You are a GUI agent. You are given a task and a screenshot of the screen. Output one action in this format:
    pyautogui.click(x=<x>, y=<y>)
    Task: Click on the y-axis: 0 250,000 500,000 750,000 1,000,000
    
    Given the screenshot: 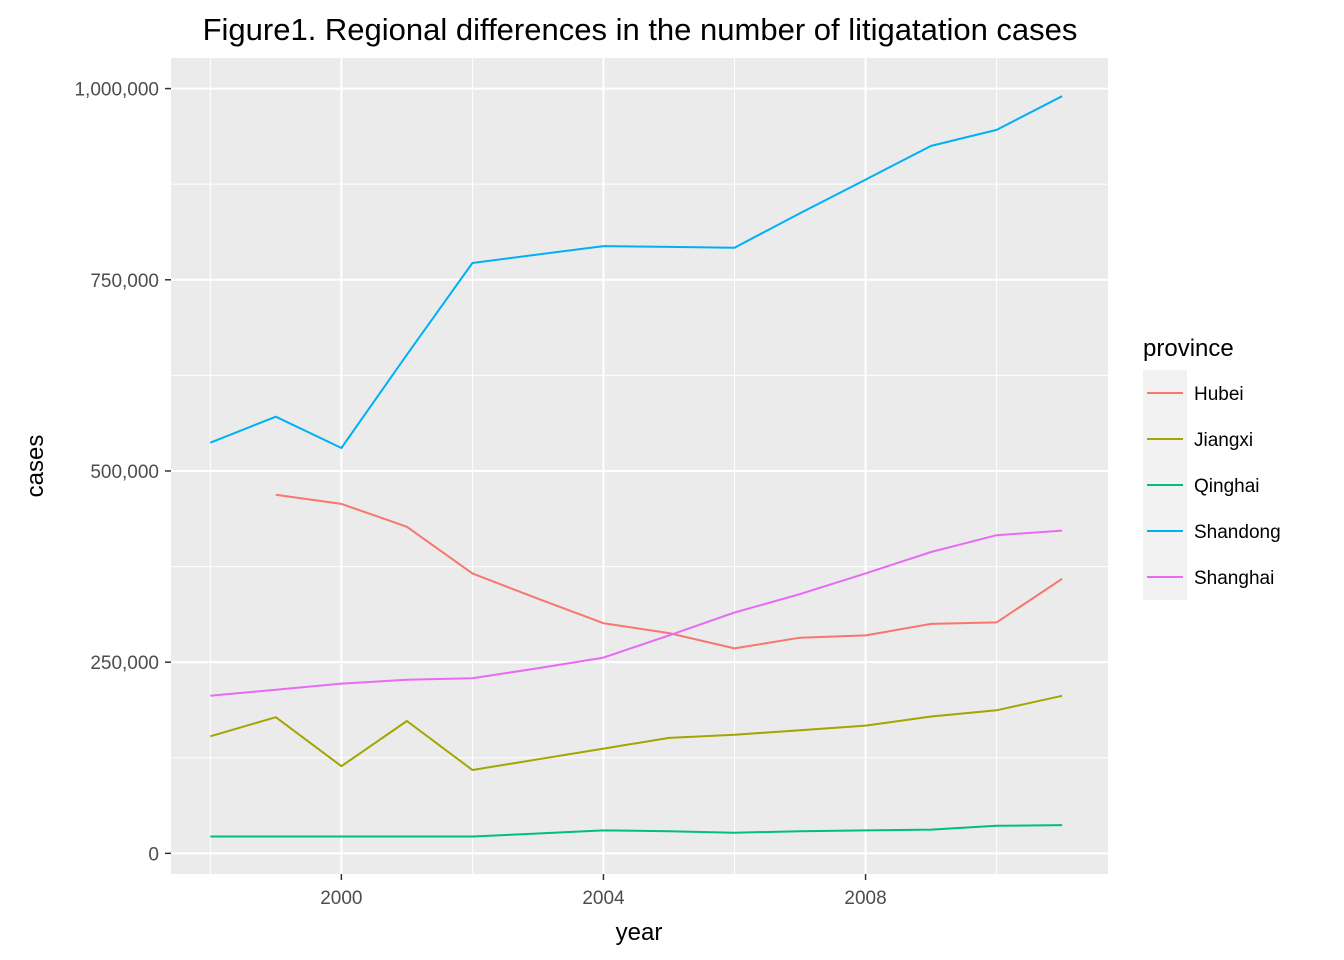 What is the action you would take?
    pyautogui.click(x=122, y=472)
    